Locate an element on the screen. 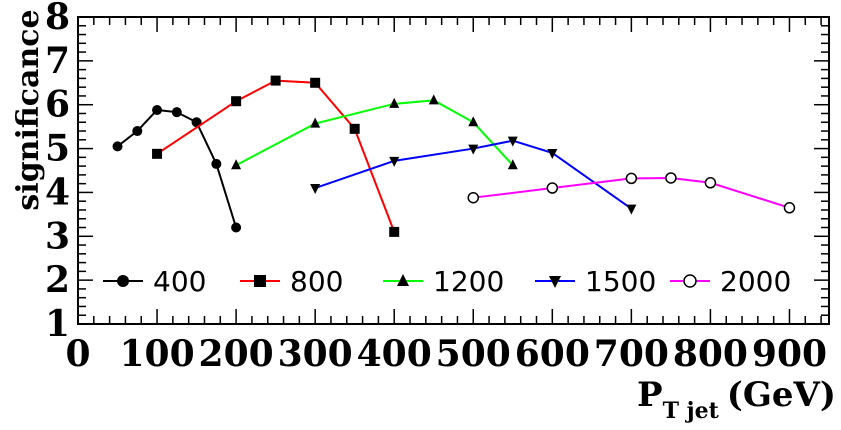 This screenshot has width=841, height=430. legend-item-1200: 1200 is located at coordinates (443, 281).